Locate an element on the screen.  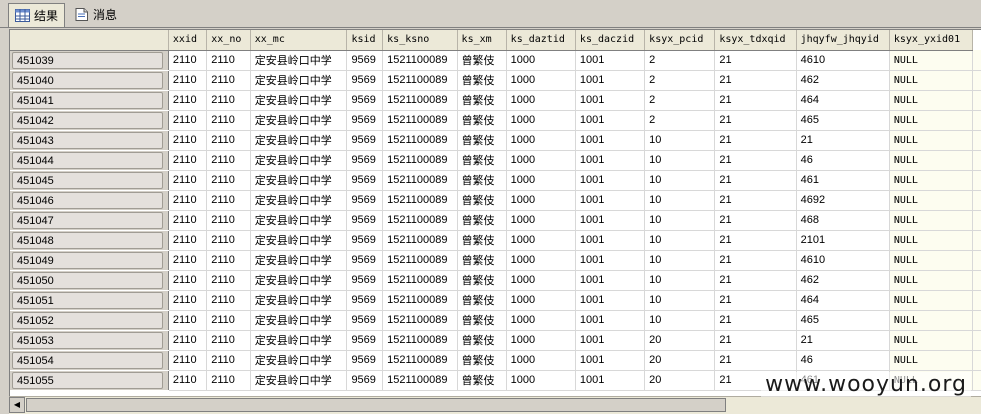
row-header: 451053 is located at coordinates (89, 340).